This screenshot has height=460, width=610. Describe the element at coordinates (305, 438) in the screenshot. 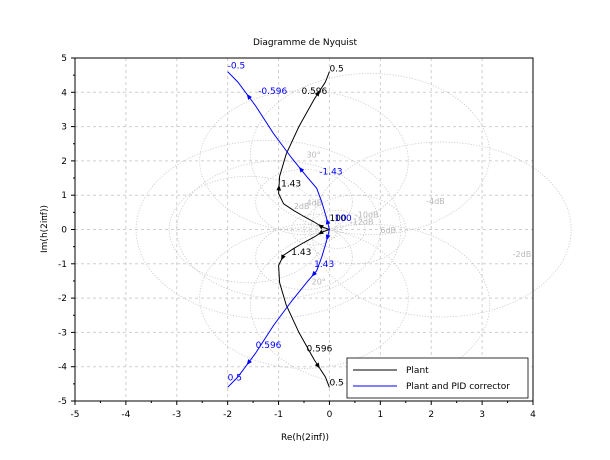

I see `x-axis-label: Re(h(2iπf))` at that location.